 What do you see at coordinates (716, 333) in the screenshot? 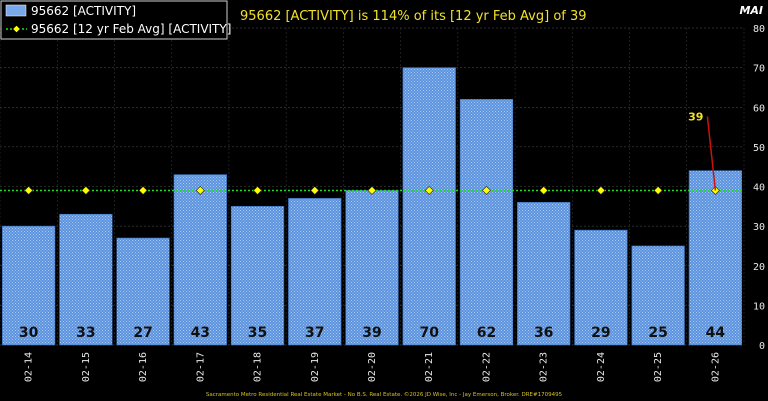
I see `data-label-02-26: 44` at bounding box center [716, 333].